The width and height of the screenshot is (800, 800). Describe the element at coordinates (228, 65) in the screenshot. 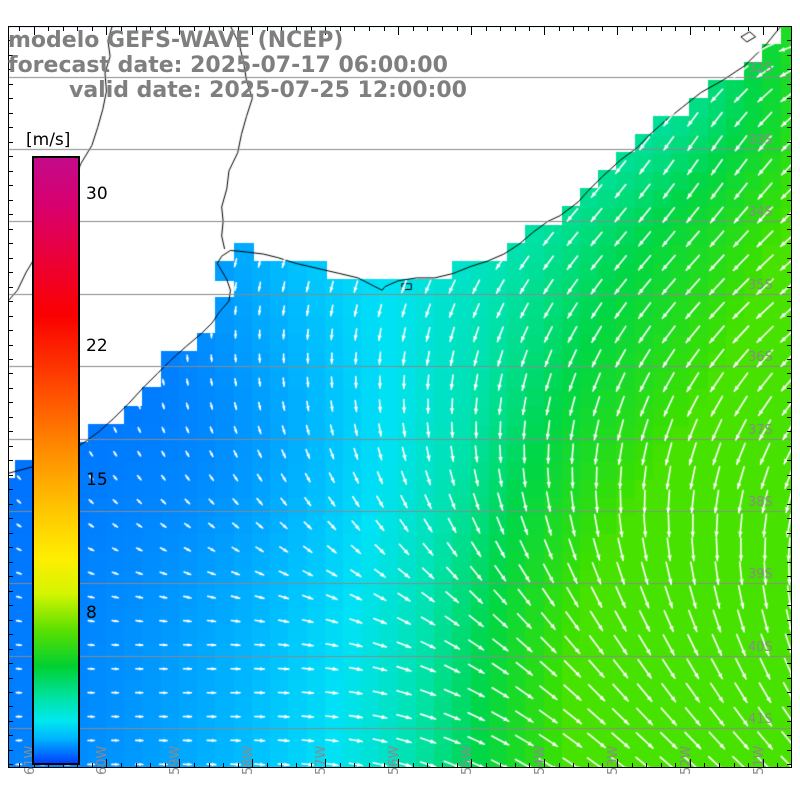

I see `forecast-date: forecast date: 2025-07-17 06:00:00` at that location.